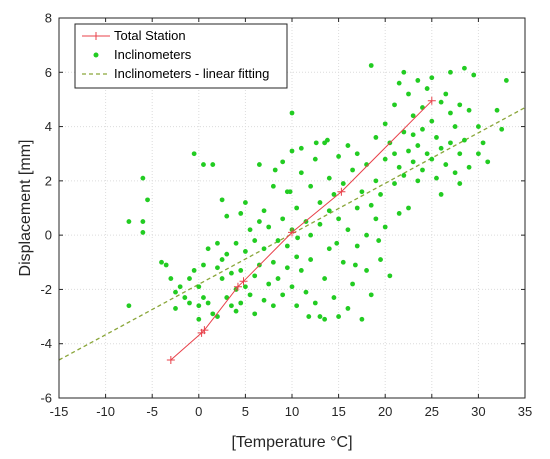 The width and height of the screenshot is (550, 459). What do you see at coordinates (191, 73) in the screenshot?
I see `legend-linear-fitting-label: Inclinometers - linear fitting` at bounding box center [191, 73].